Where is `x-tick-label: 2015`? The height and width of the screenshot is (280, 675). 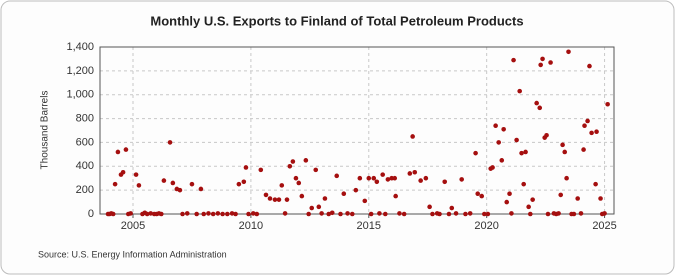 x-tick-label: 2015 is located at coordinates (369, 226).